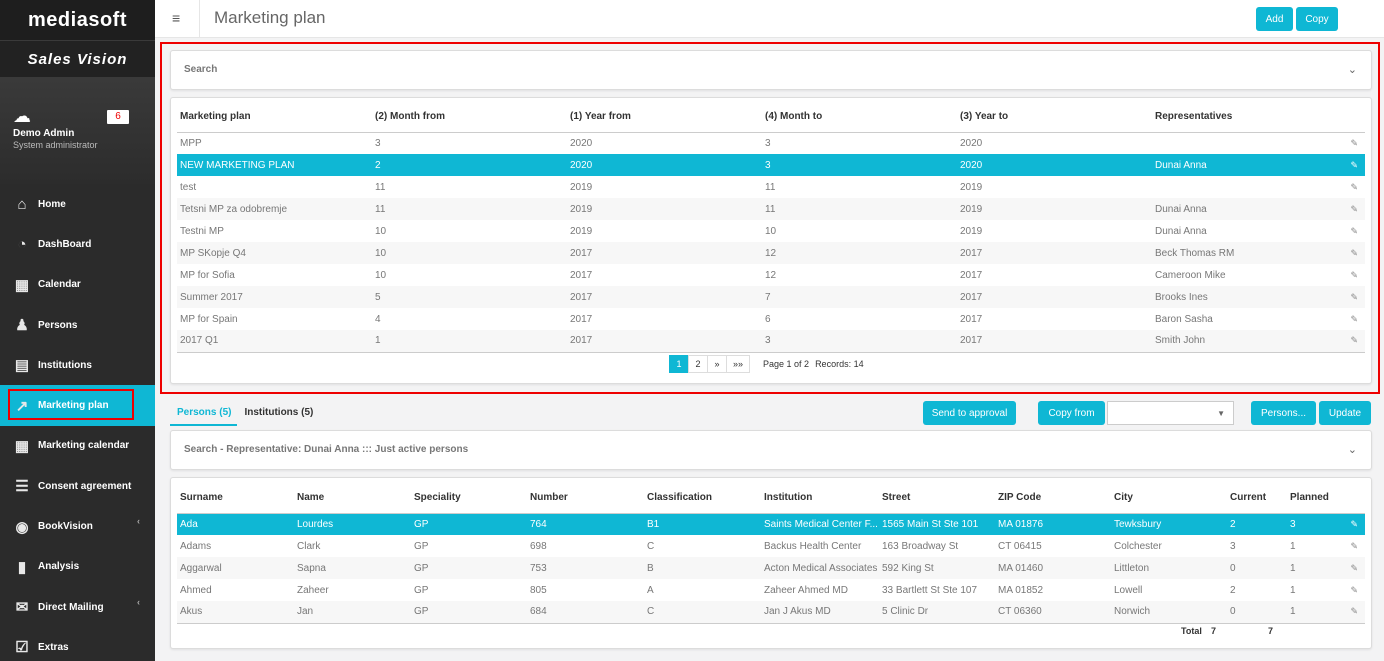 This screenshot has width=1384, height=661. Describe the element at coordinates (421, 590) in the screenshot. I see `cell-speciality: GP` at that location.